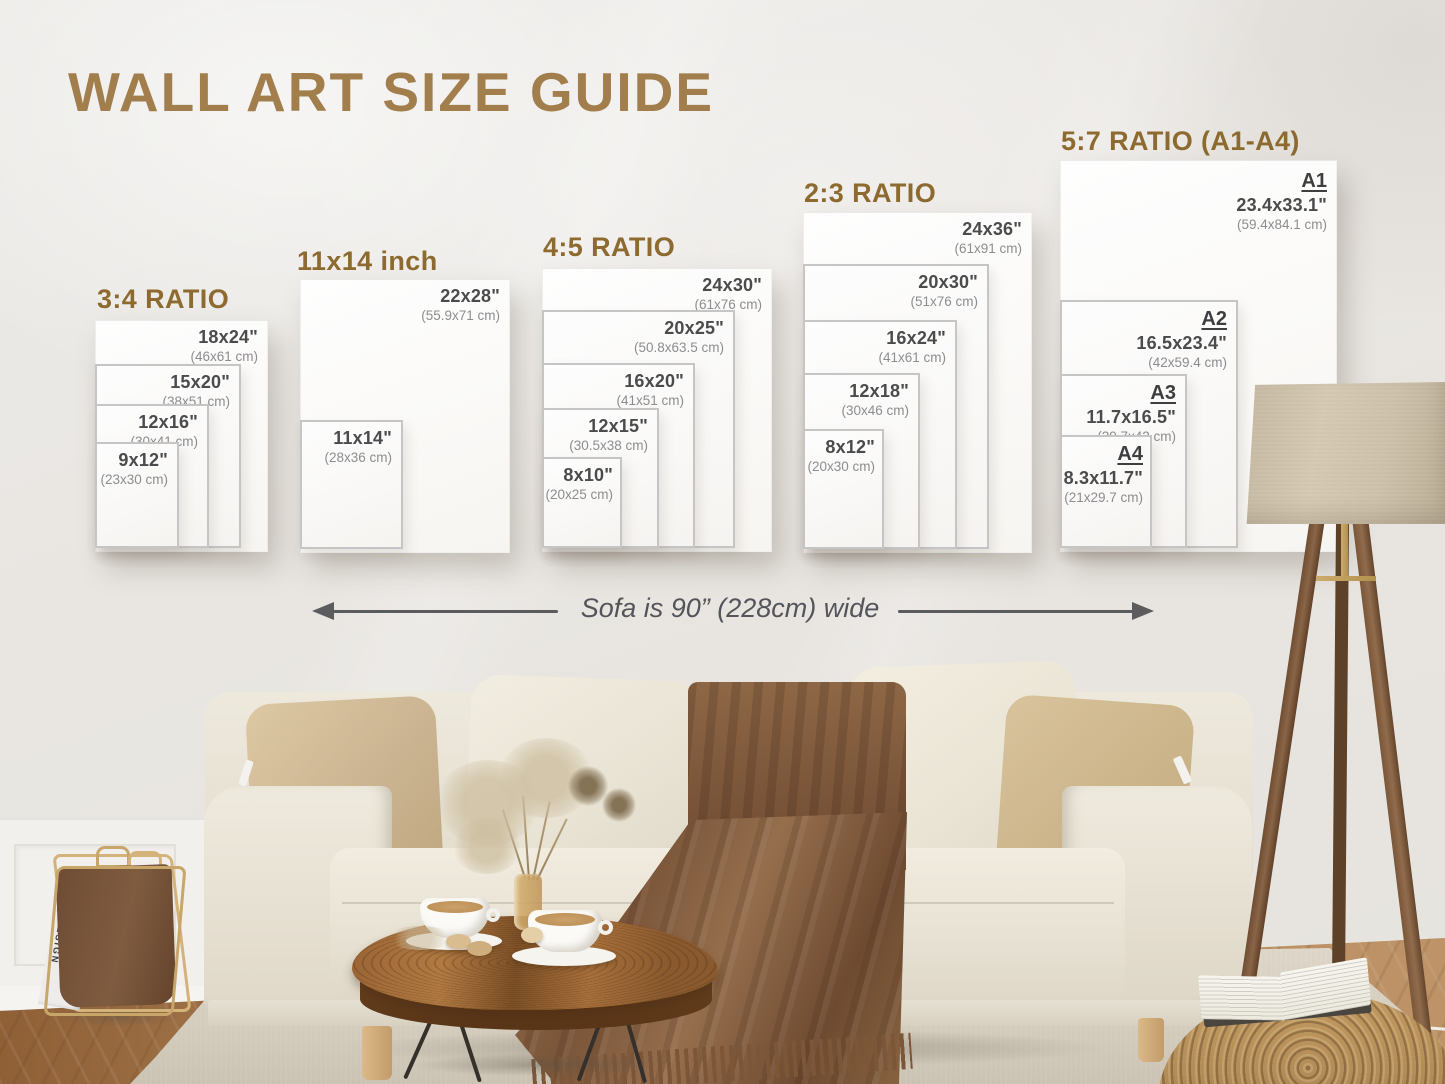 Image resolution: width=1445 pixels, height=1084 pixels. I want to click on size-cm: (51x76 cm), so click(944, 301).